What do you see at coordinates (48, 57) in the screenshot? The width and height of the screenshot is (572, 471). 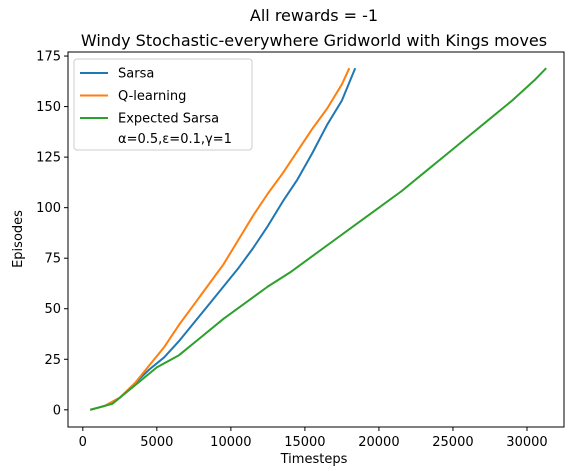 I see `y-tick-label: 175` at bounding box center [48, 57].